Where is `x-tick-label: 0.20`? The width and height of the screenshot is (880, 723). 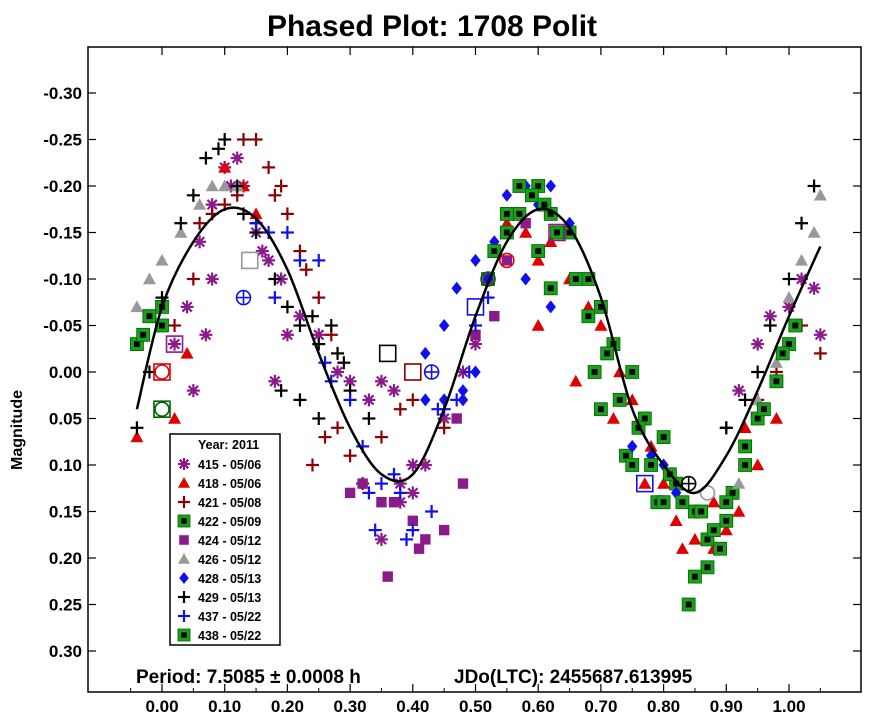 x-tick-label: 0.20 is located at coordinates (287, 706).